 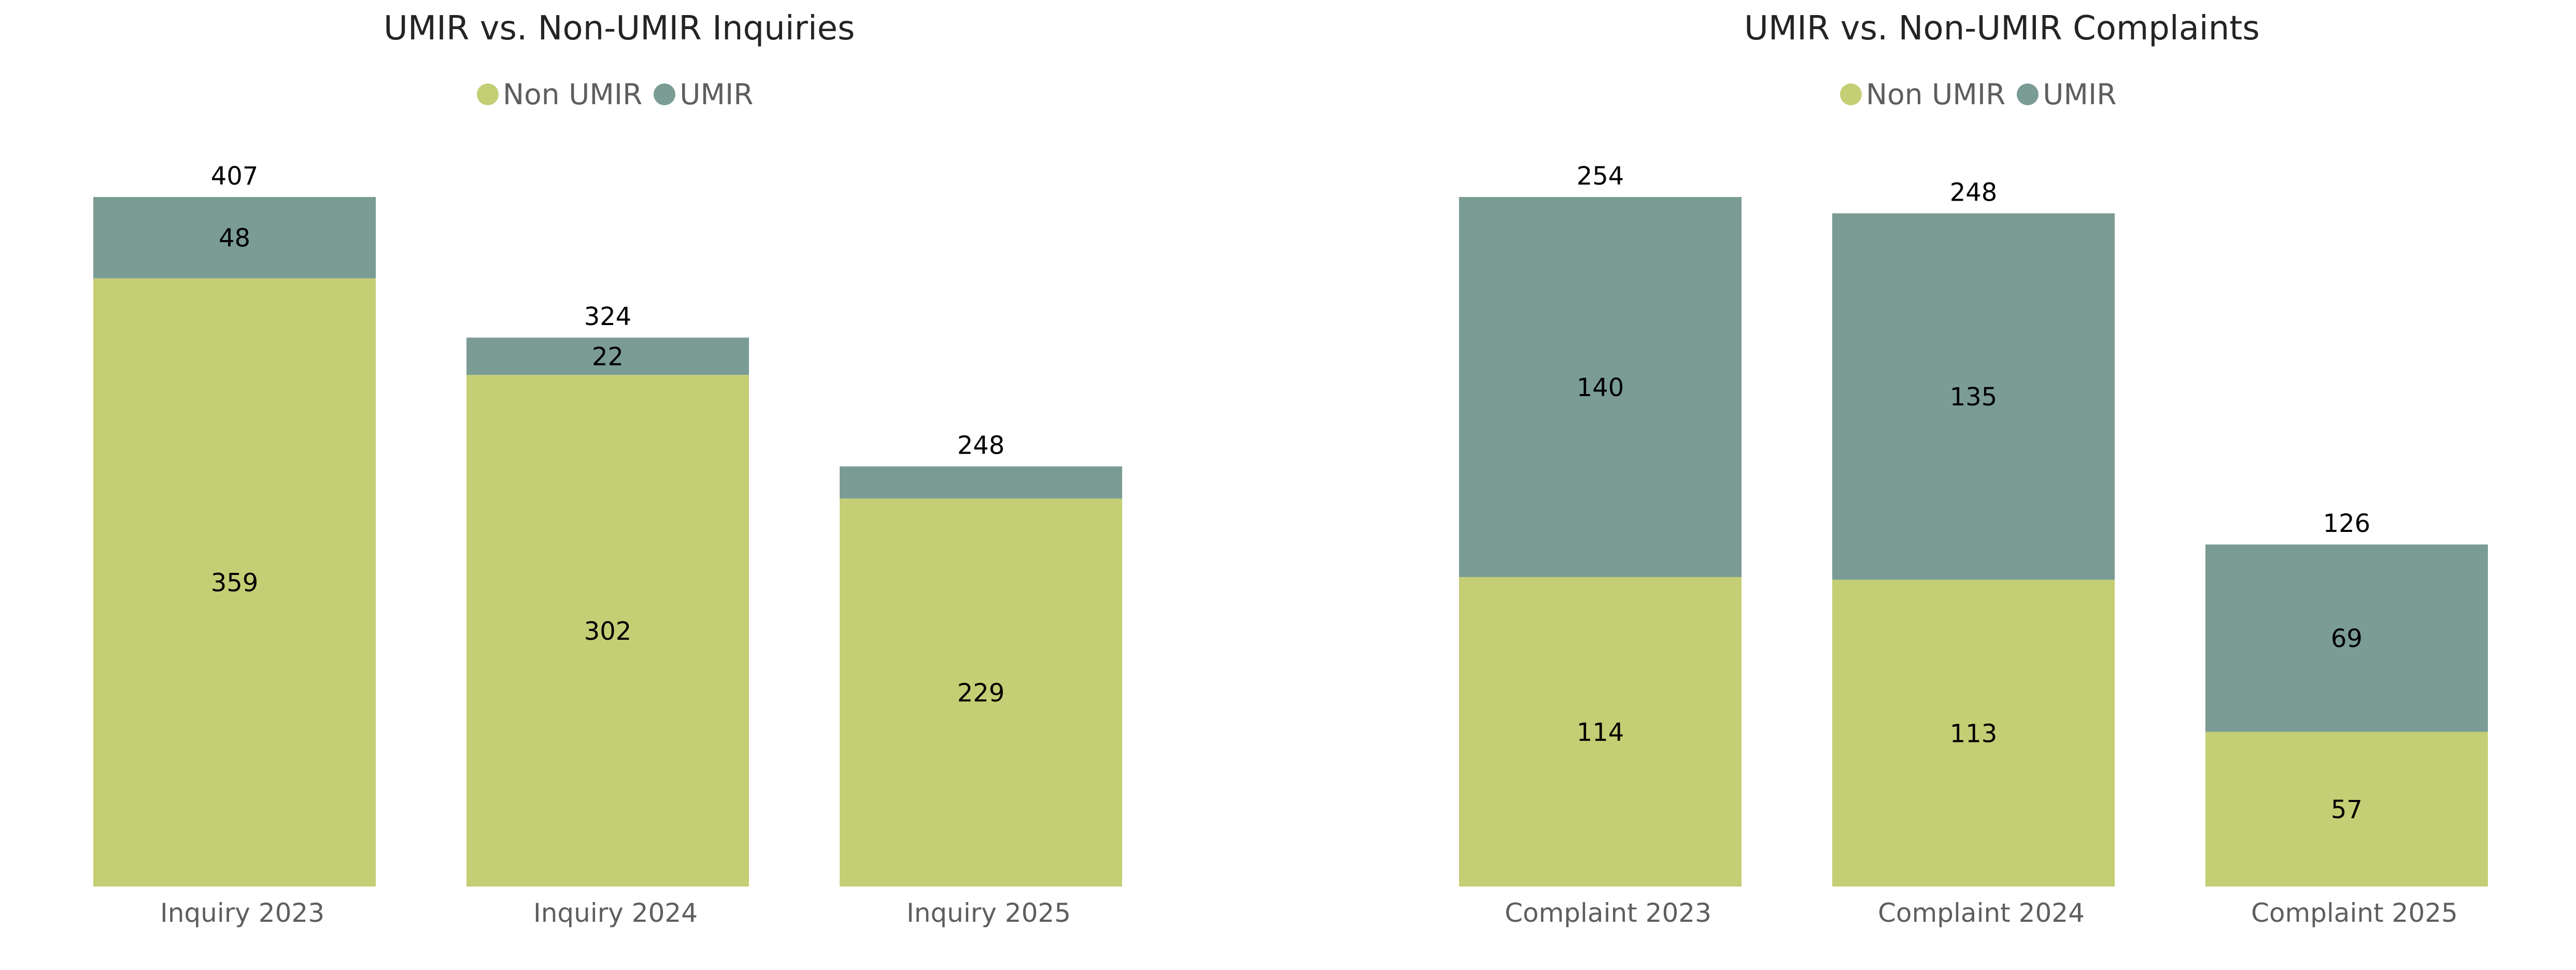 I want to click on total-label: 254, so click(x=1600, y=176).